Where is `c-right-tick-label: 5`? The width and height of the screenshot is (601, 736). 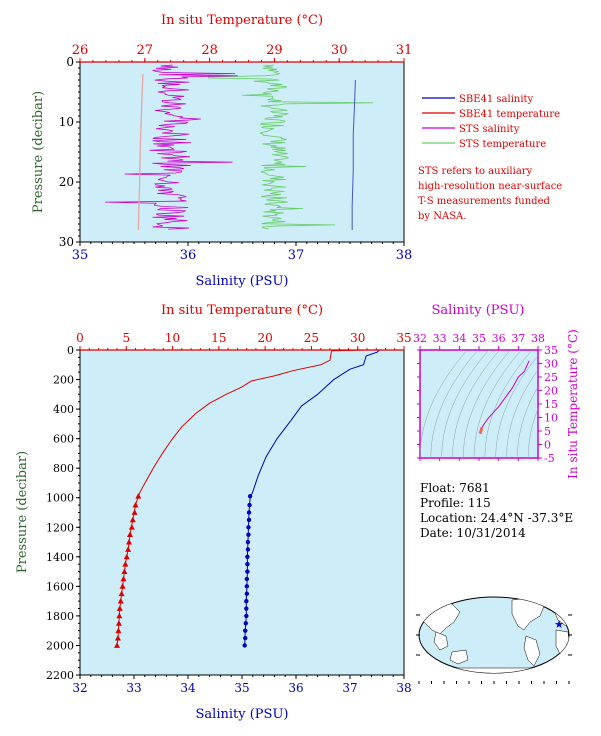
c-right-tick-label: 5 is located at coordinates (547, 431).